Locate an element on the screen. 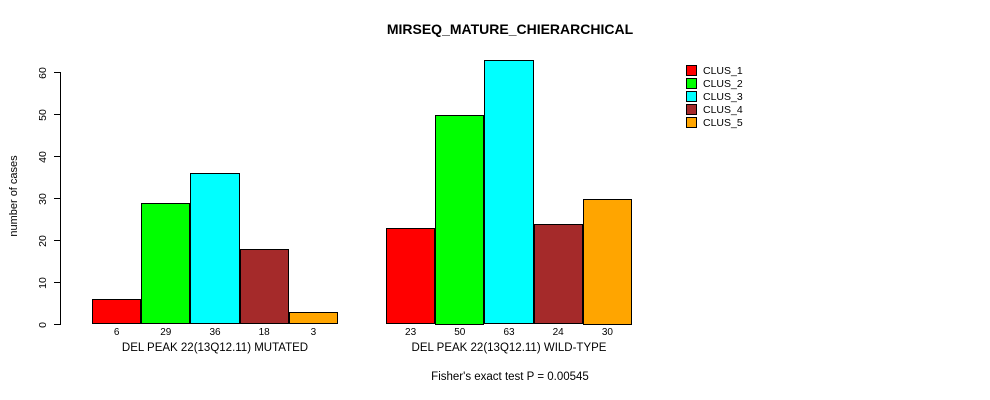 The height and width of the screenshot is (400, 990). legend-label: CLUS_4 is located at coordinates (723, 109).